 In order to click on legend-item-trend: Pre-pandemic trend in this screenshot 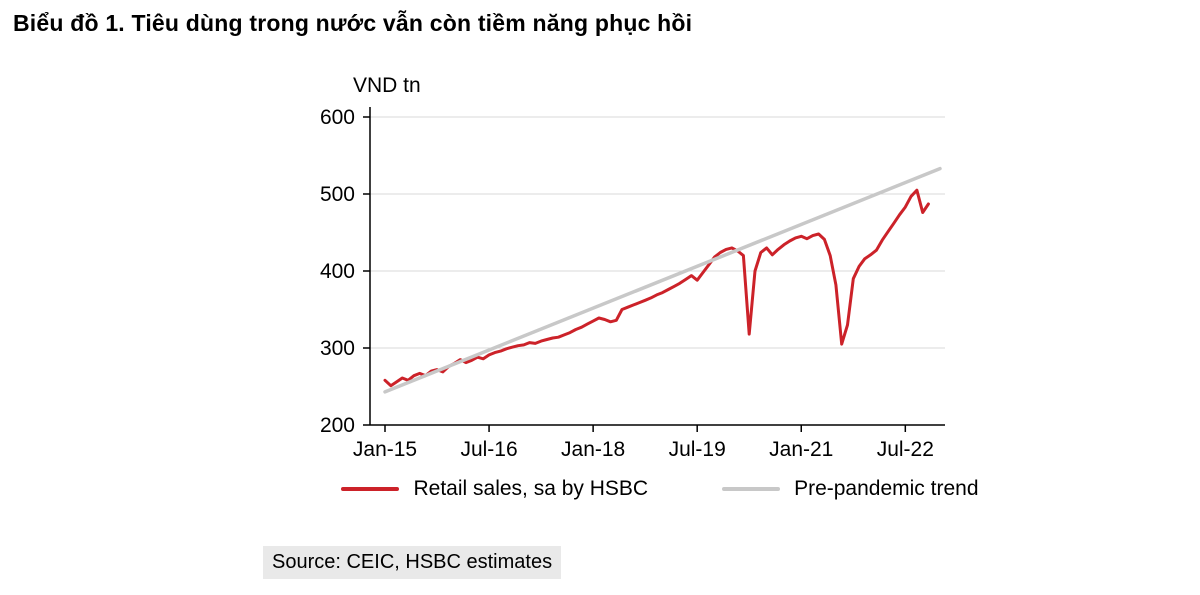, I will do `click(850, 489)`.